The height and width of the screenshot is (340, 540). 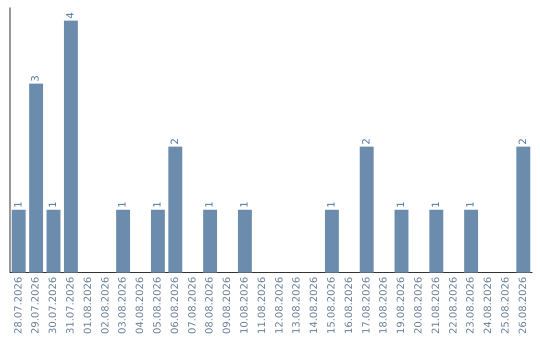 I want to click on x-tick-label: 18.08.2026, so click(x=384, y=305).